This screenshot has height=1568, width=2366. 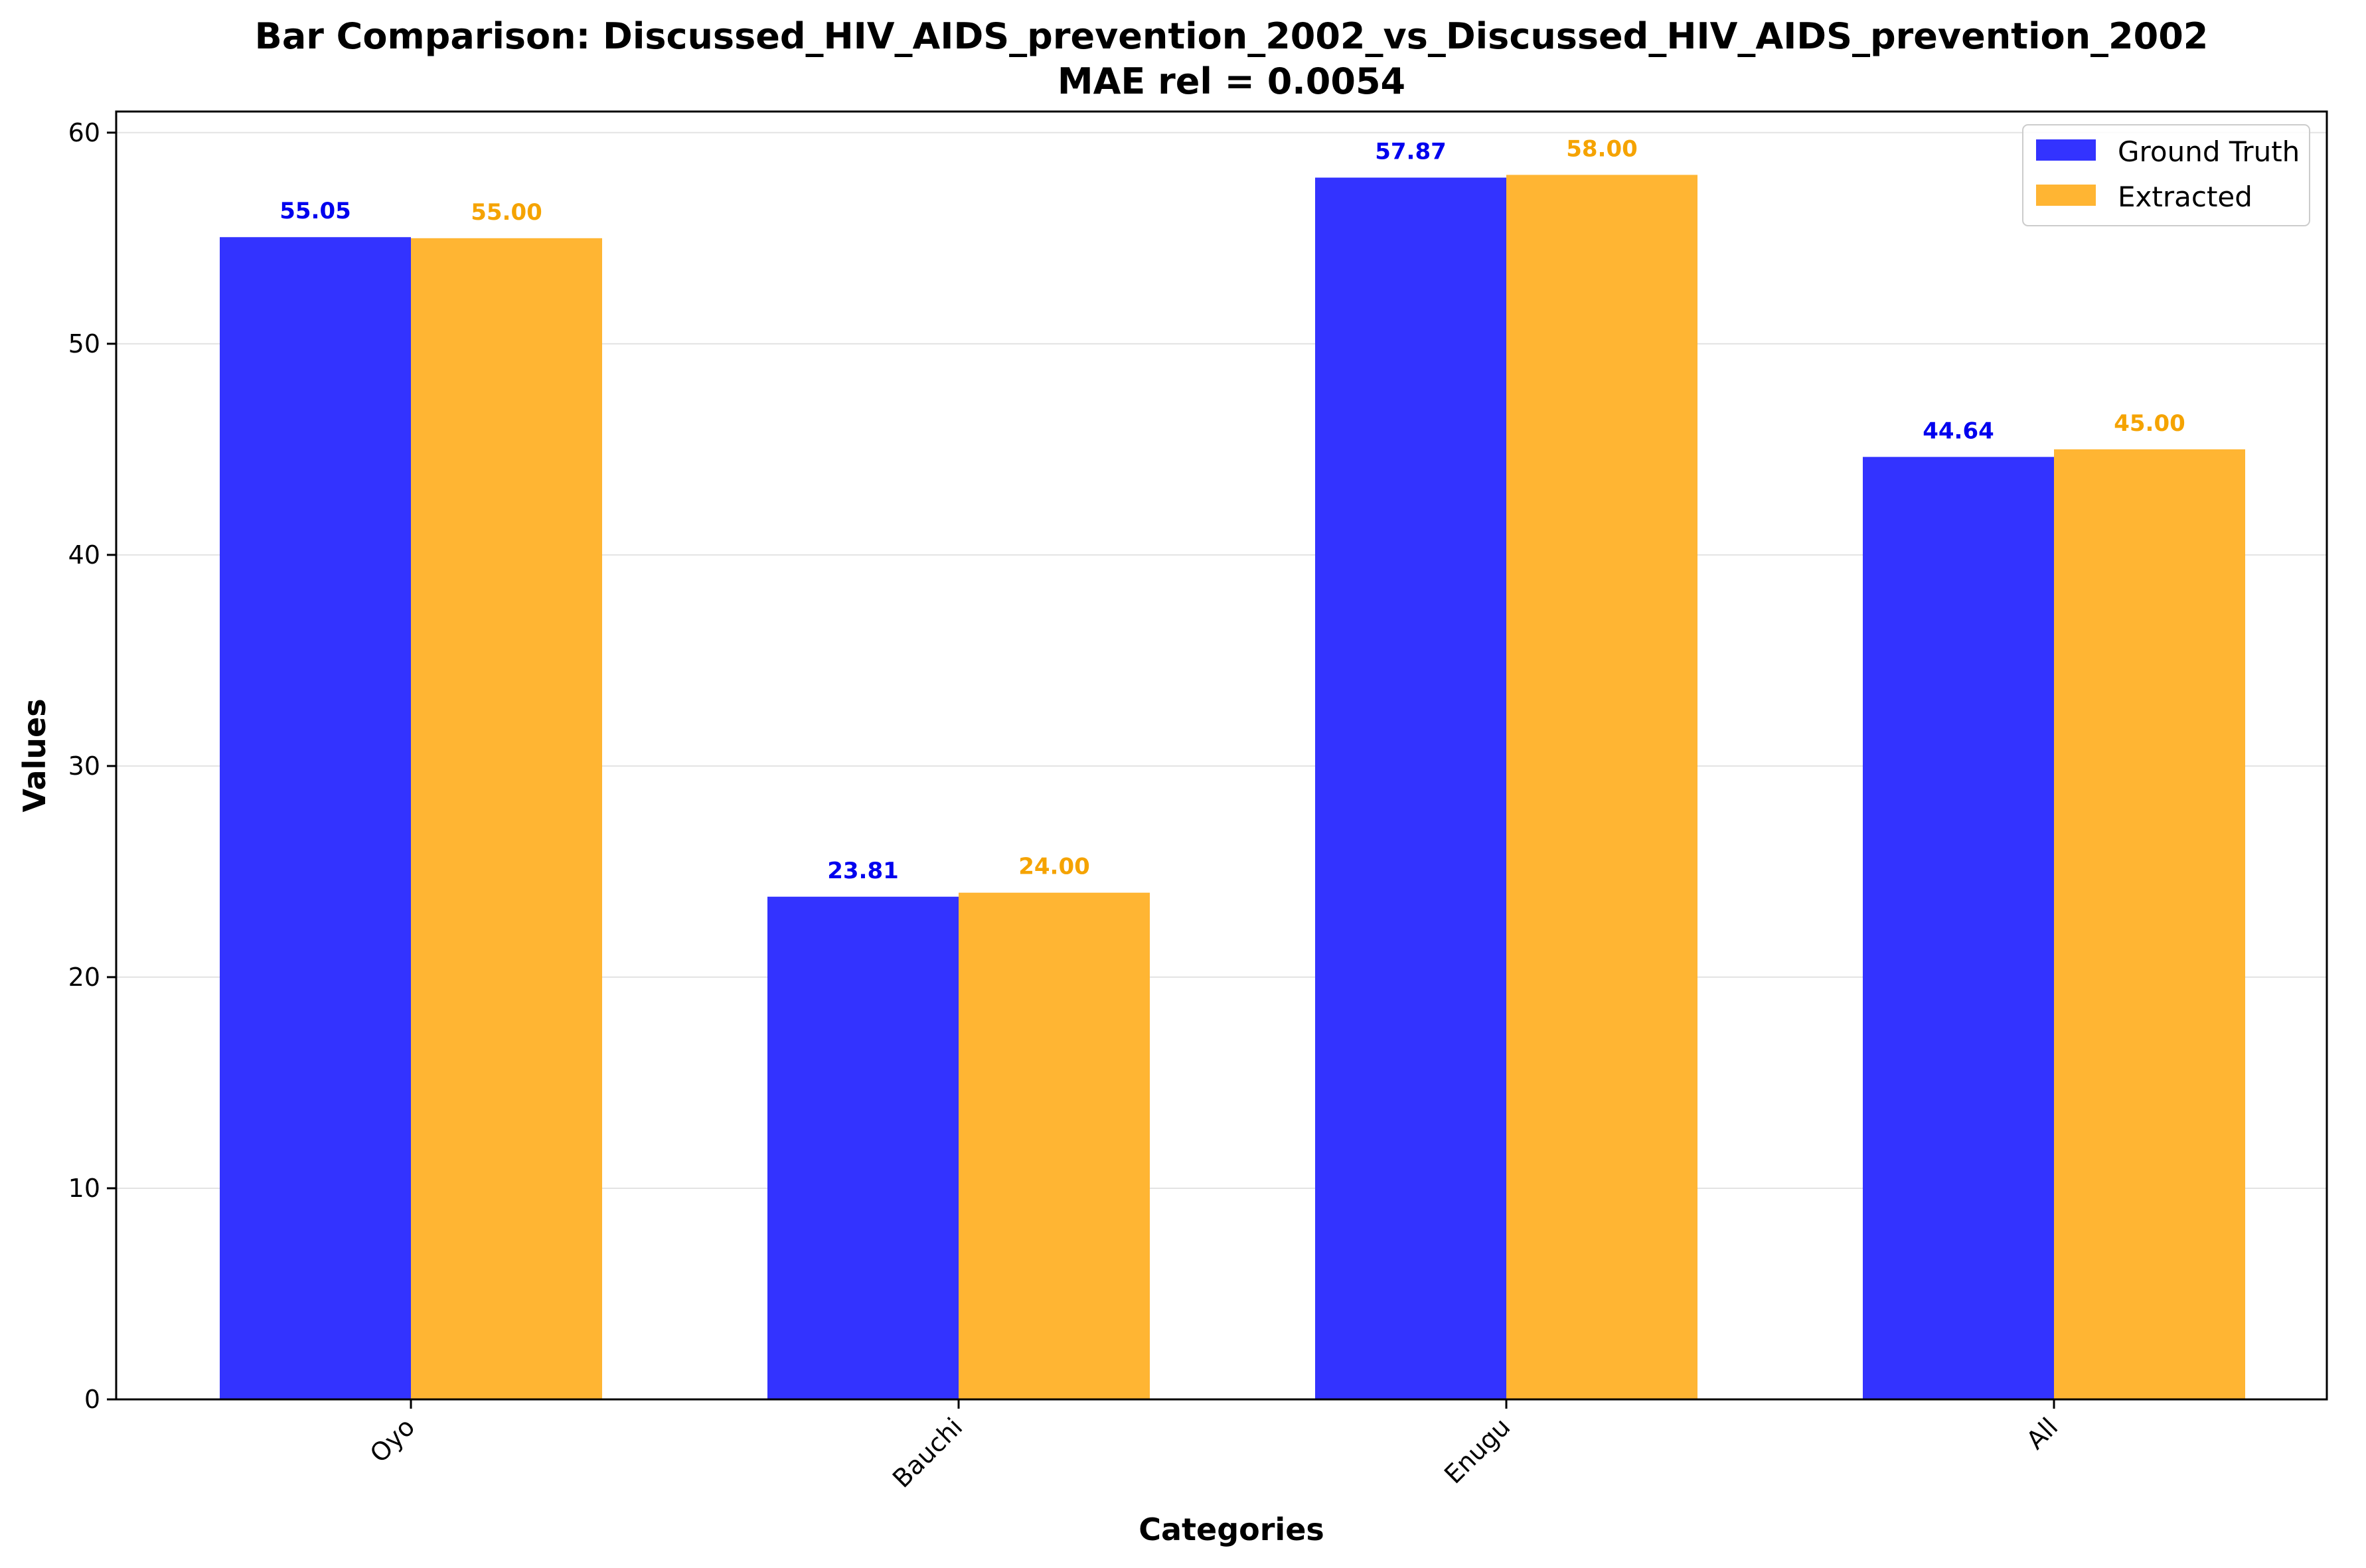 I want to click on data-label: 55.00, so click(x=507, y=213).